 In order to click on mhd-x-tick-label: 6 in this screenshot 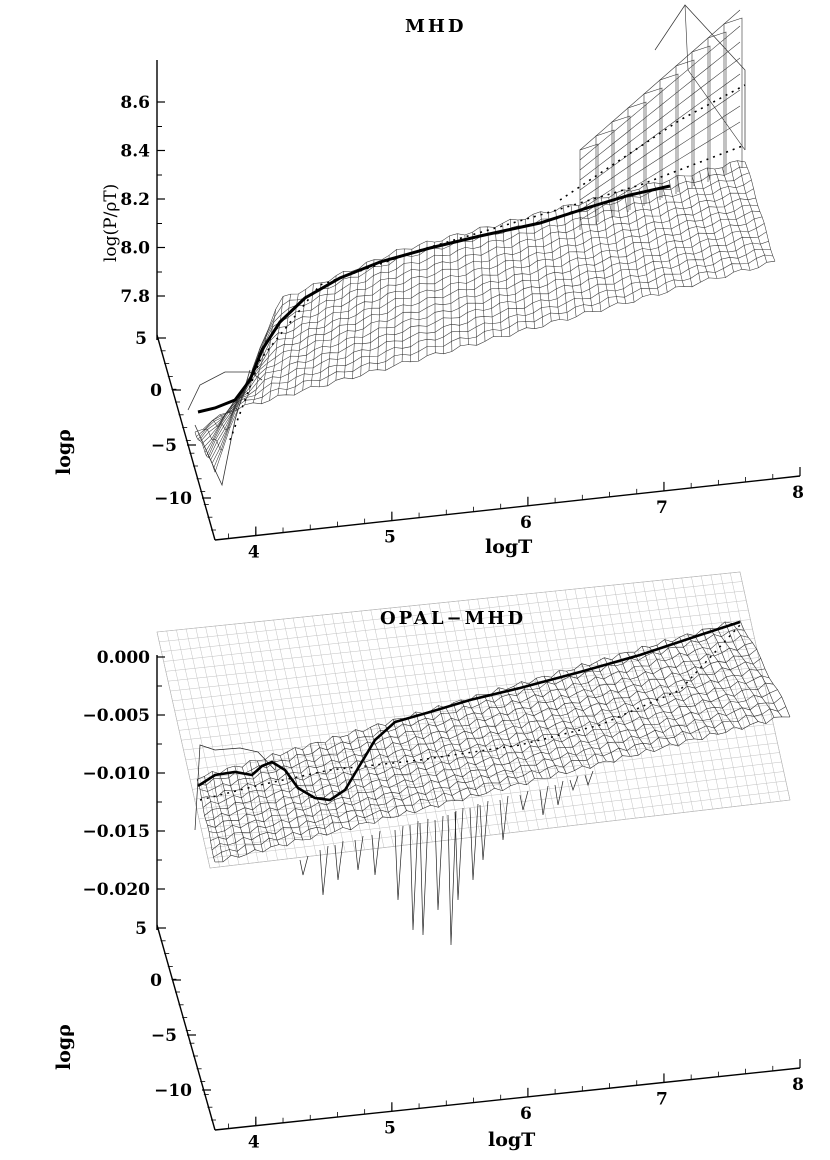, I will do `click(526, 523)`.